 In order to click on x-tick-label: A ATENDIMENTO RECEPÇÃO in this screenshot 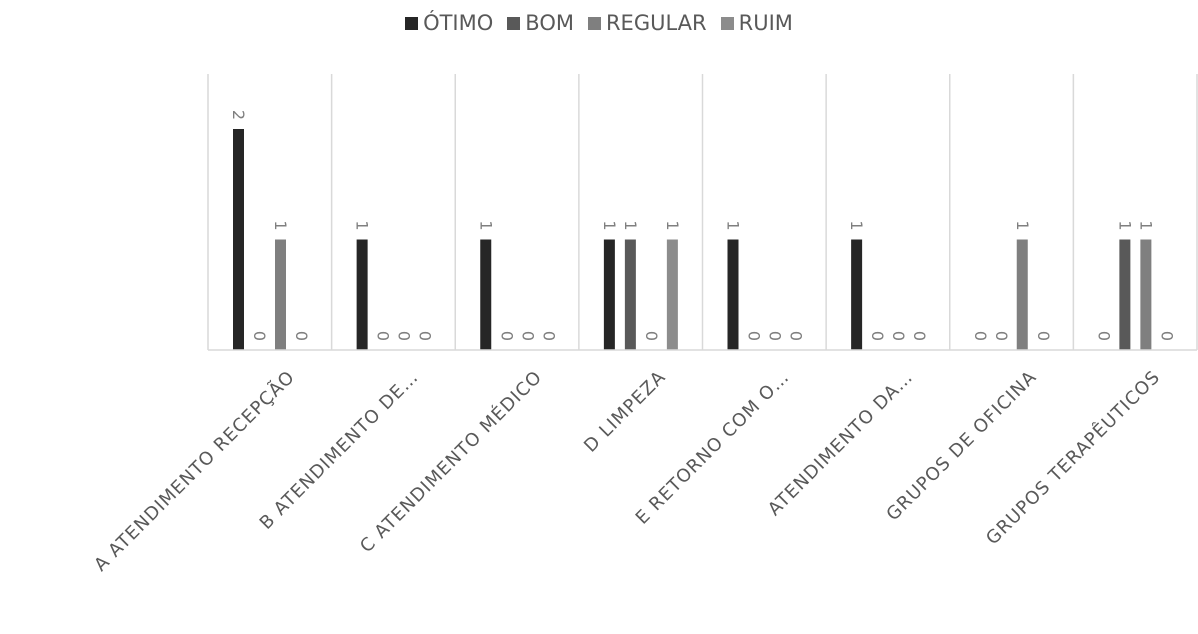, I will do `click(194, 471)`.